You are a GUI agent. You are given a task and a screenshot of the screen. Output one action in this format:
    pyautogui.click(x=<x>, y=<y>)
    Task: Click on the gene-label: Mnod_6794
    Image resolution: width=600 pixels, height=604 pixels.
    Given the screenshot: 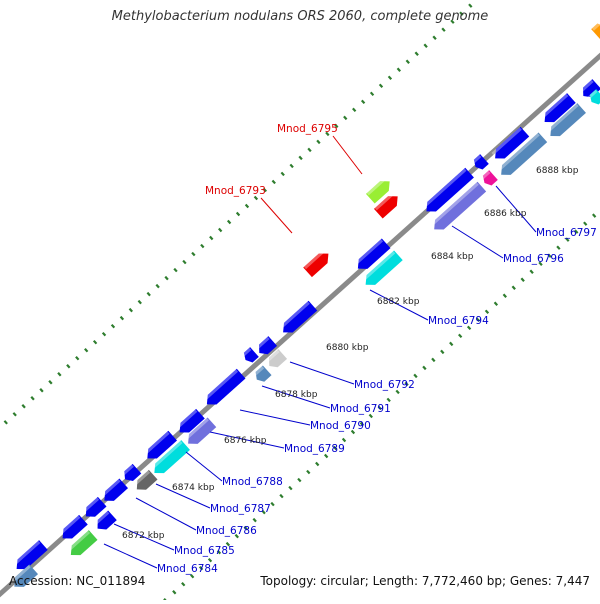 What is the action you would take?
    pyautogui.click(x=458, y=321)
    